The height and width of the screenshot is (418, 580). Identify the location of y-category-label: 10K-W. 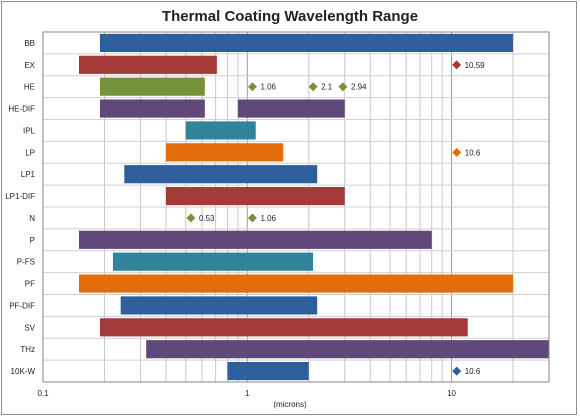
(23, 371).